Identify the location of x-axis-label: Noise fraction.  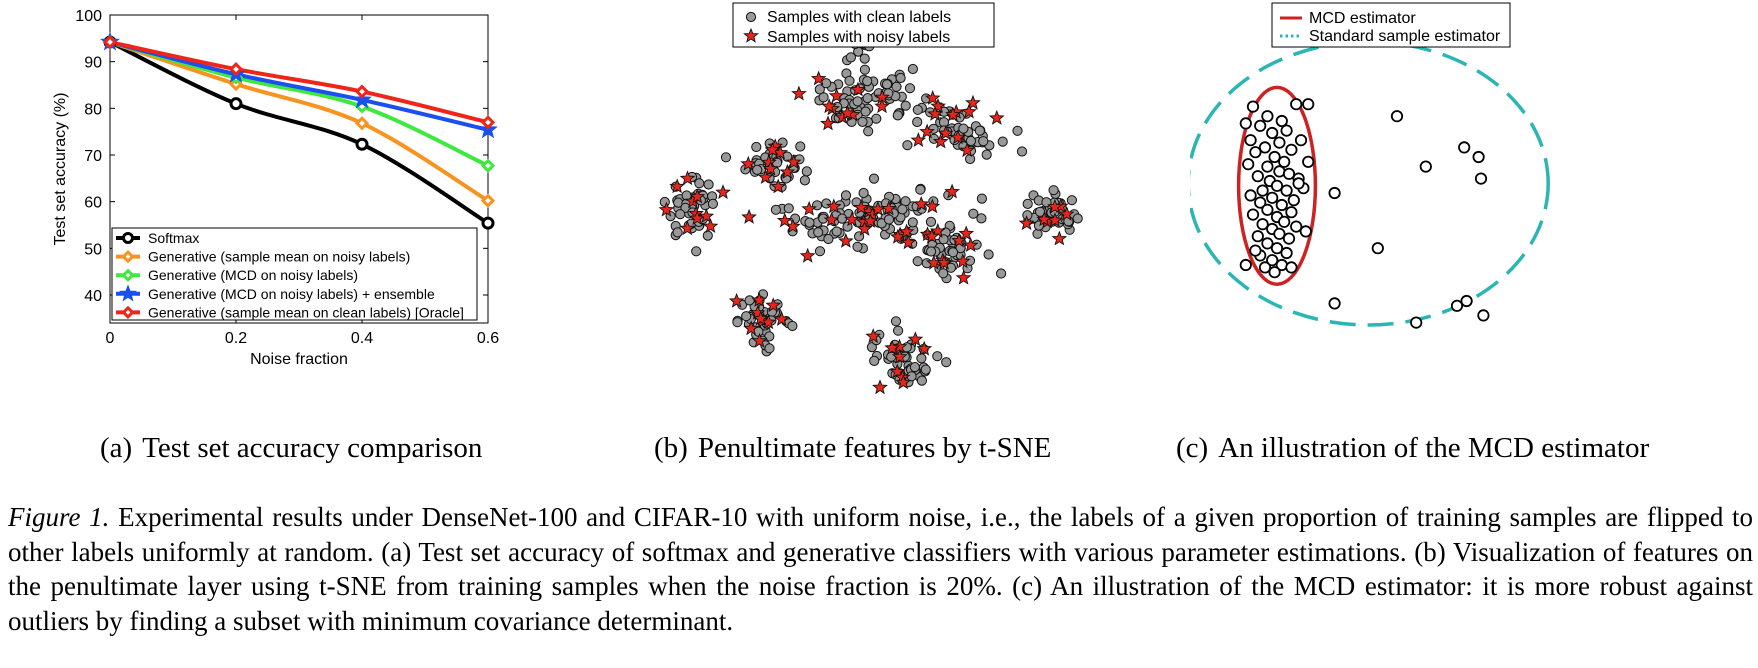
(299, 359).